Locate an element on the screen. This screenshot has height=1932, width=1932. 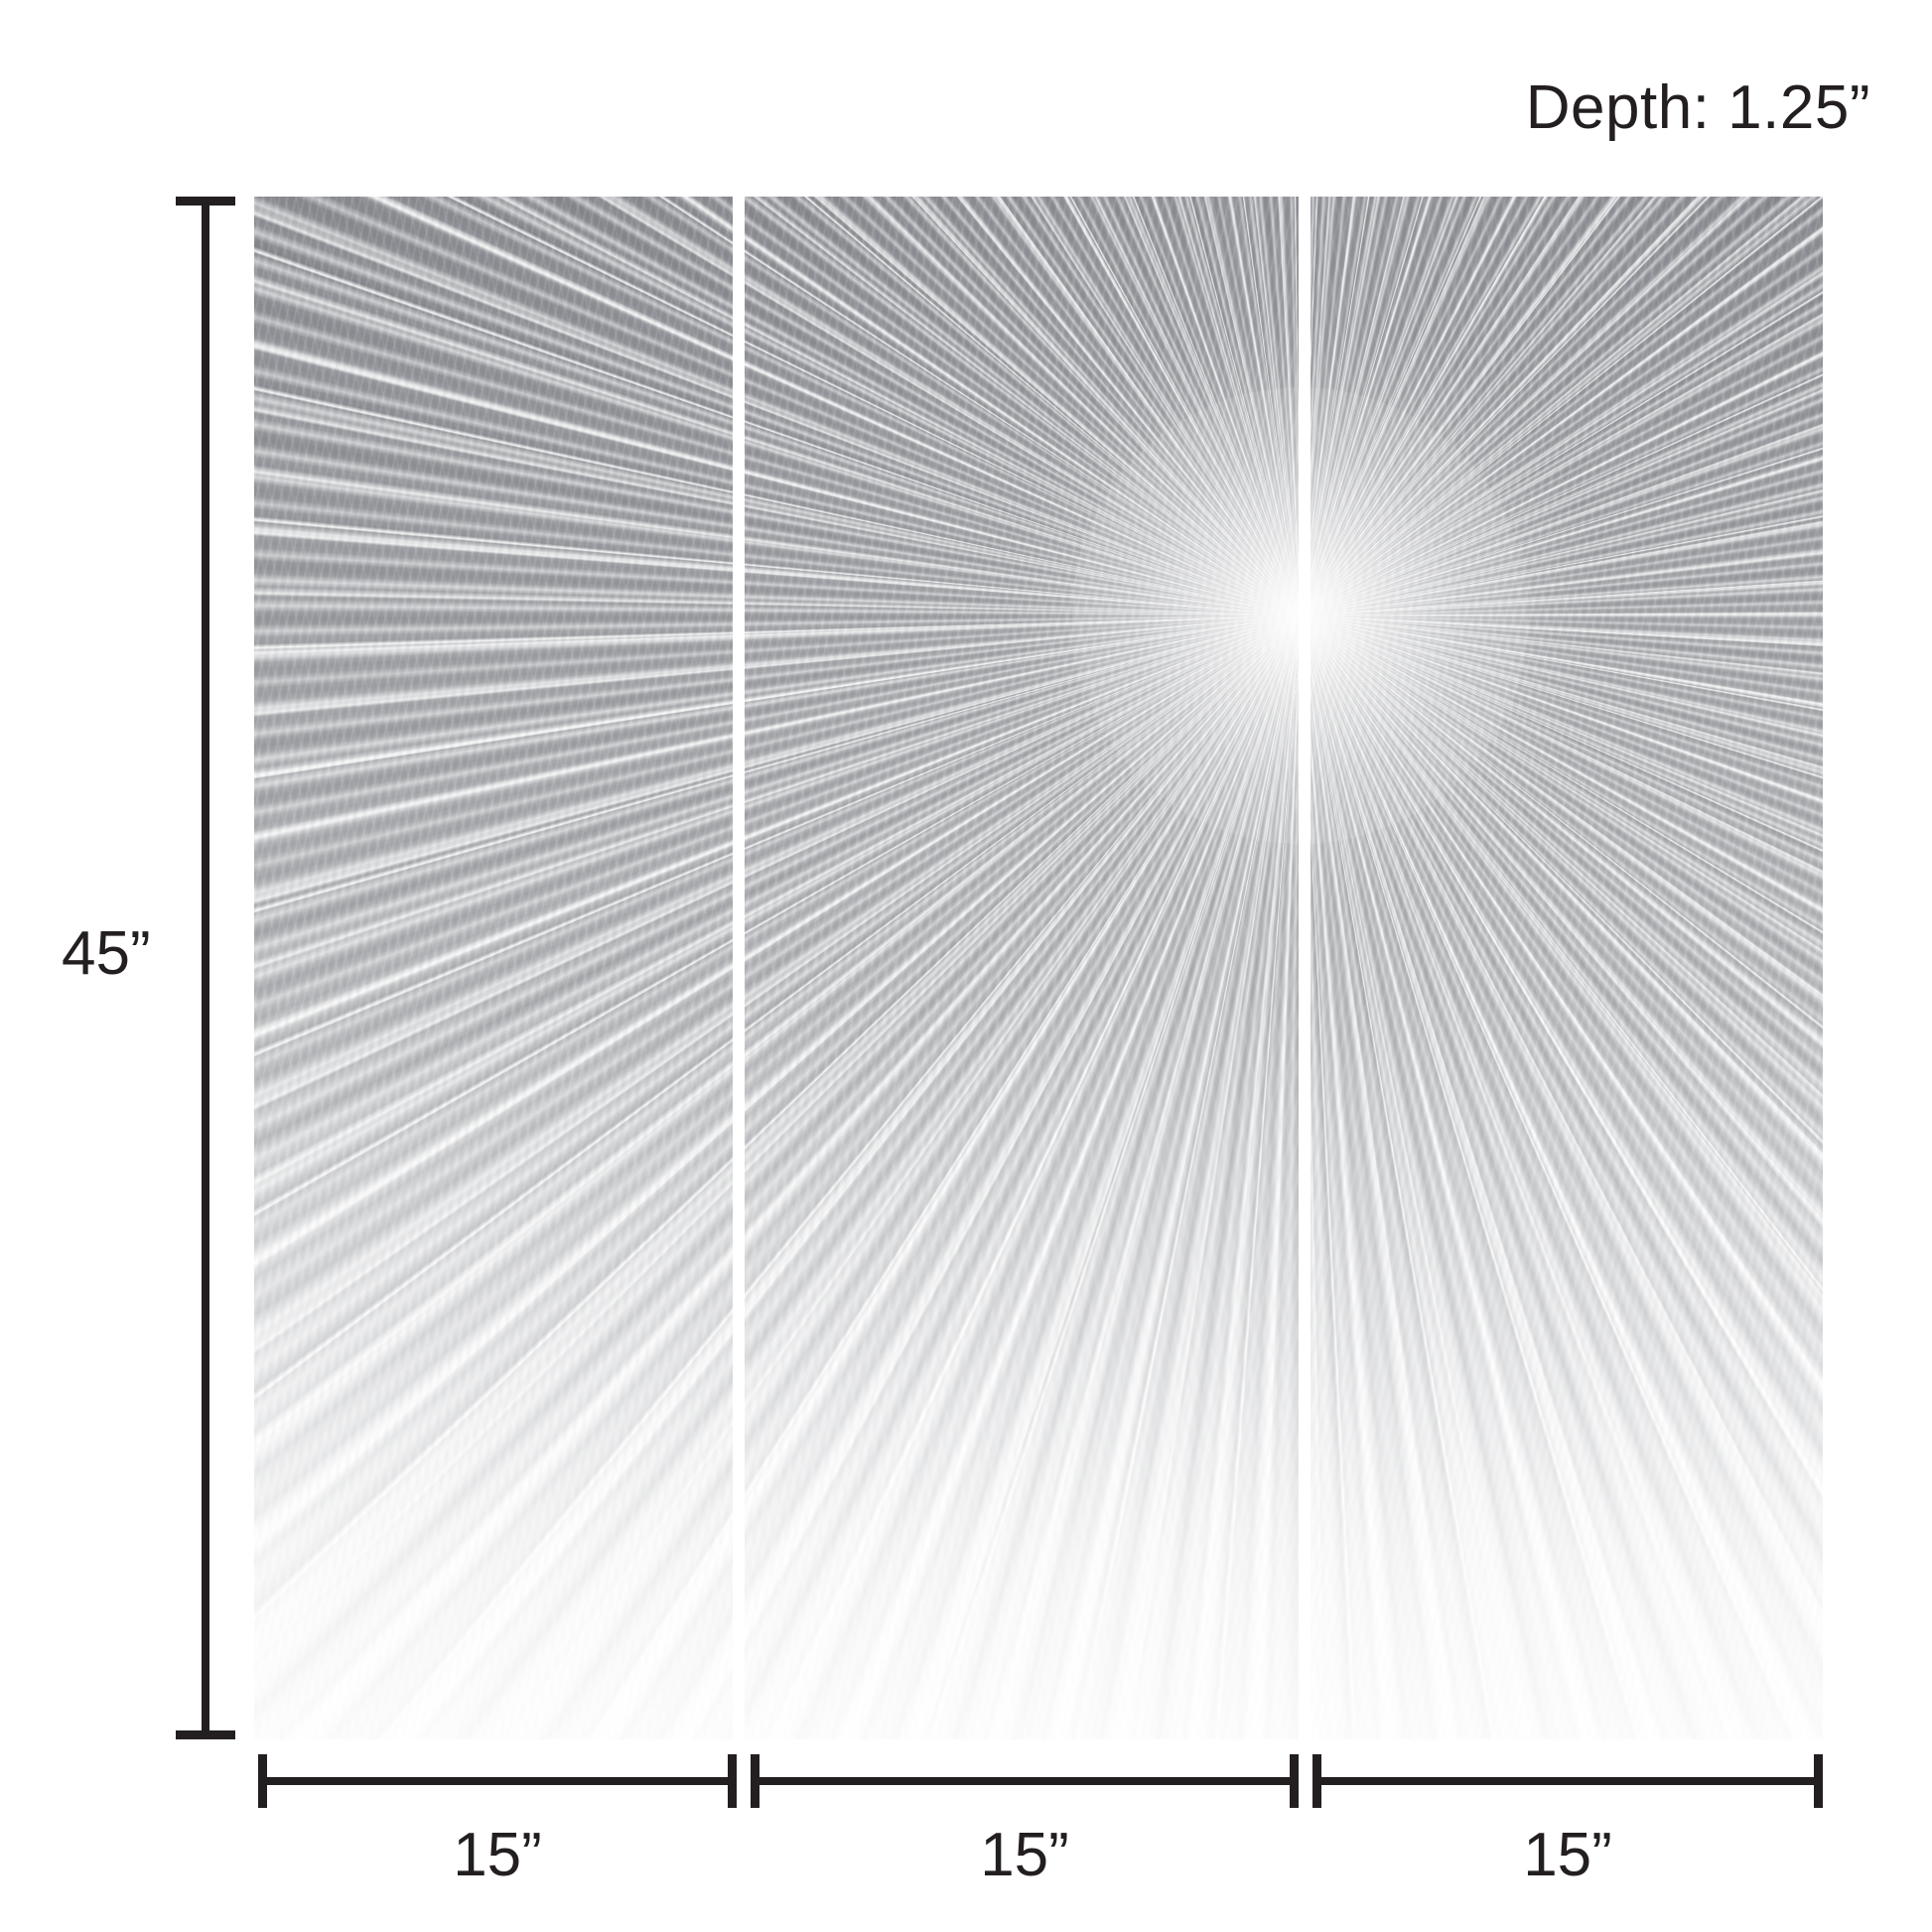
width-label-right: 15” is located at coordinates (1568, 1855).